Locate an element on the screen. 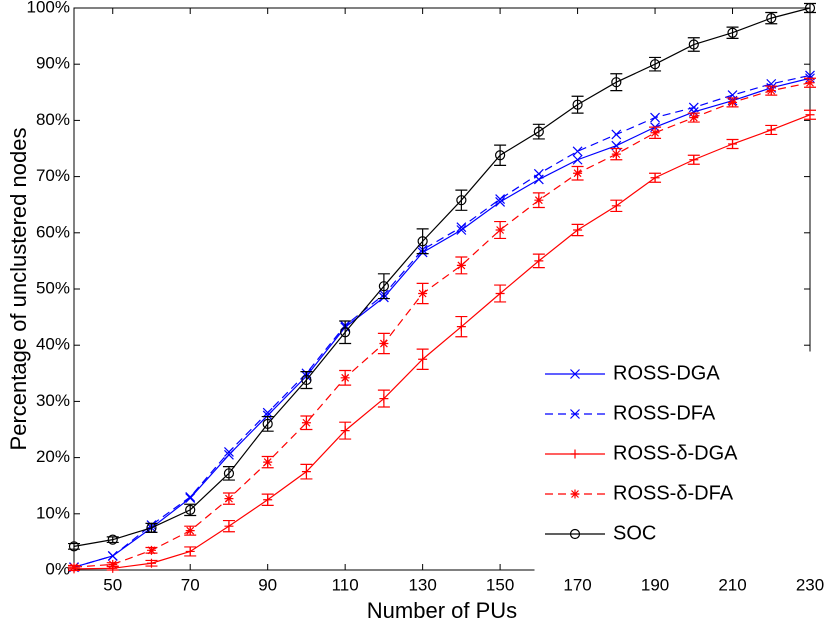  legend: ROSS-DGA ROSS-DFA ROSS-δ-DGA ROSS-δ-DFA SOC is located at coordinates (672, 461).